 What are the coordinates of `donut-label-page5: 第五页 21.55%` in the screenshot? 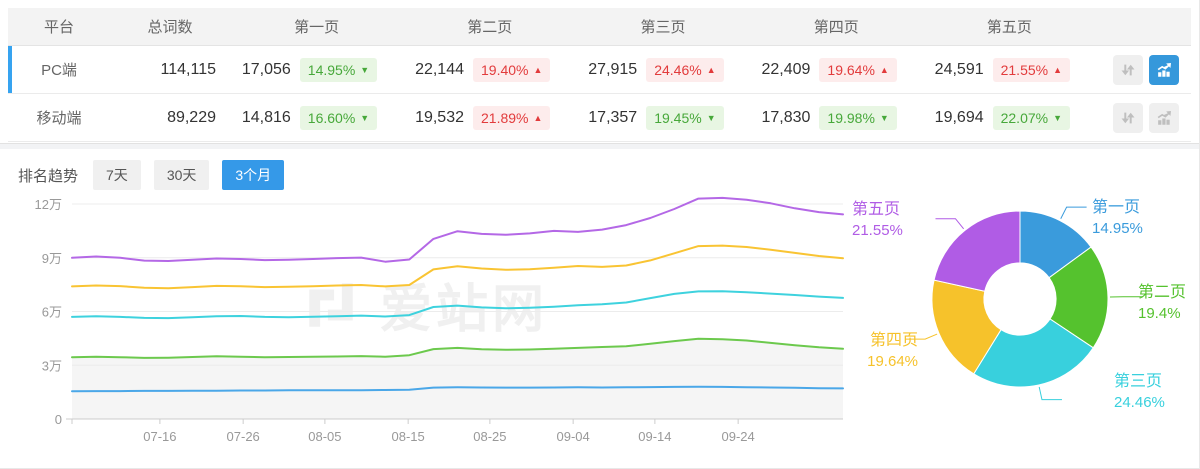 It's located at (877, 220).